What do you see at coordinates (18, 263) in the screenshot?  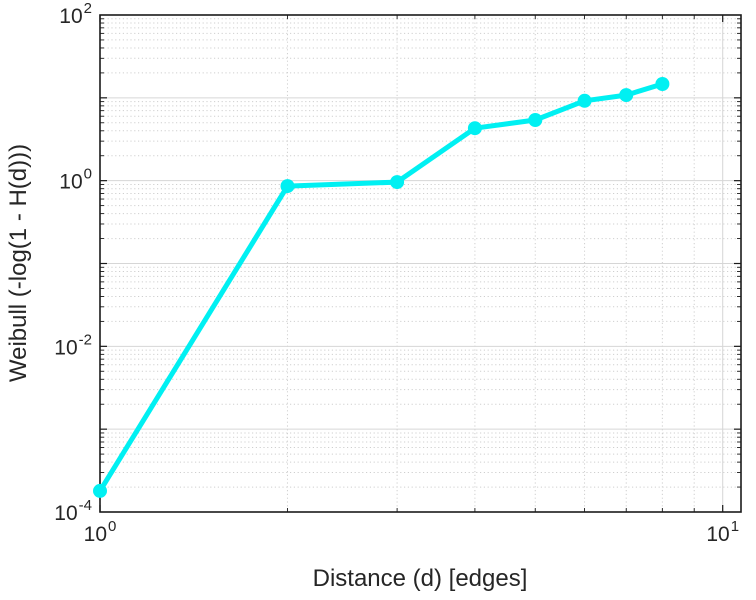 I see `y-axis-label: Weibull (-log(1 - H(d)))` at bounding box center [18, 263].